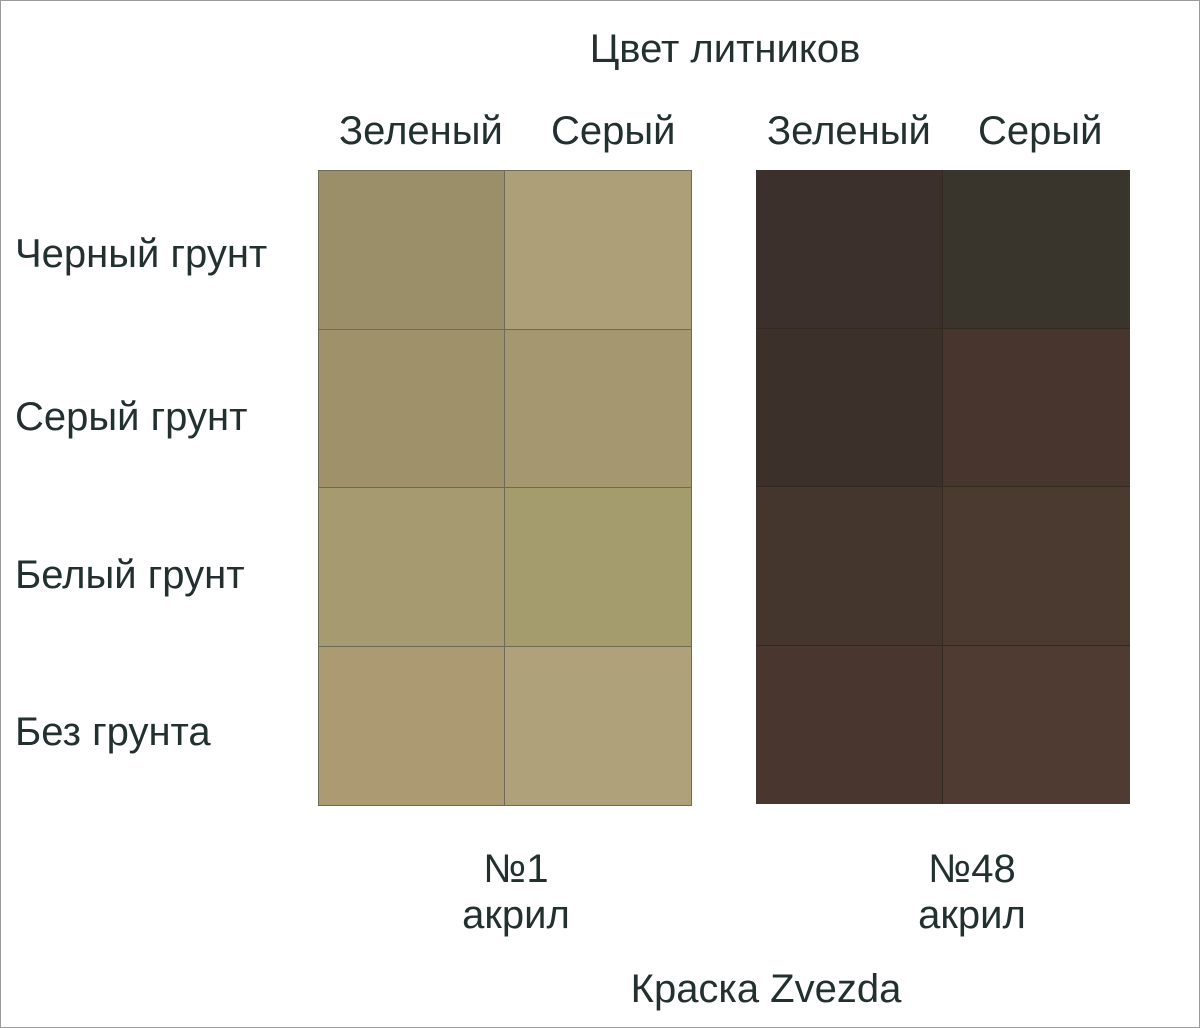  I want to click on panel-caption-paint-48: №48 акрил, so click(972, 892).